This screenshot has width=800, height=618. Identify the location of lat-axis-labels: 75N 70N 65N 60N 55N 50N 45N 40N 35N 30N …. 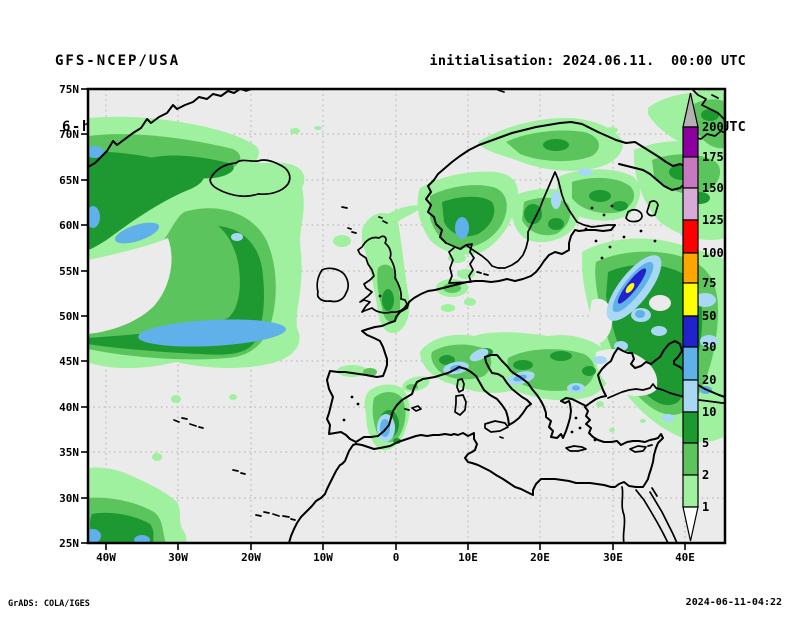
(69, 316).